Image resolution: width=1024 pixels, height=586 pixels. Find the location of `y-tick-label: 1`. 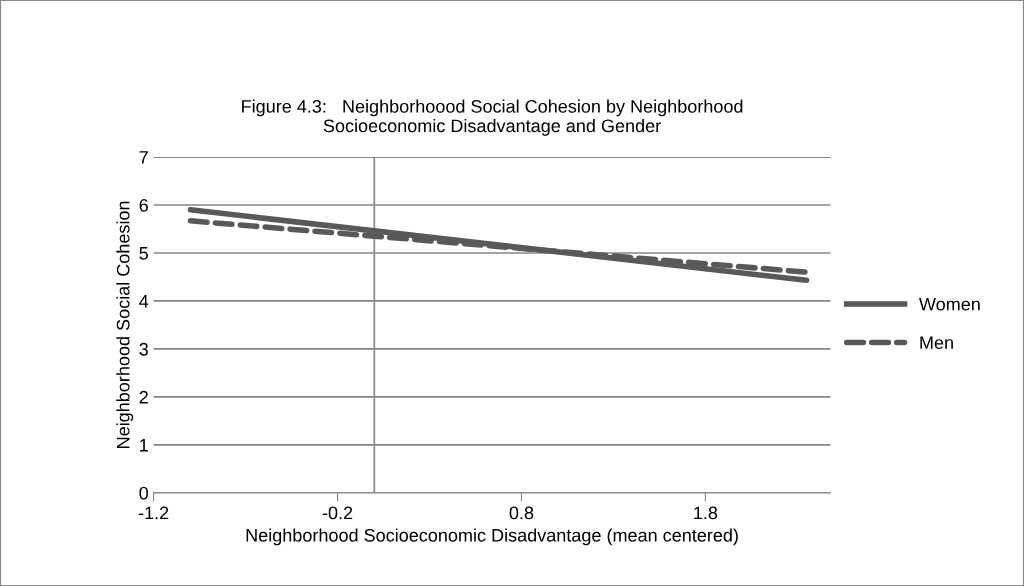

y-tick-label: 1 is located at coordinates (144, 445).